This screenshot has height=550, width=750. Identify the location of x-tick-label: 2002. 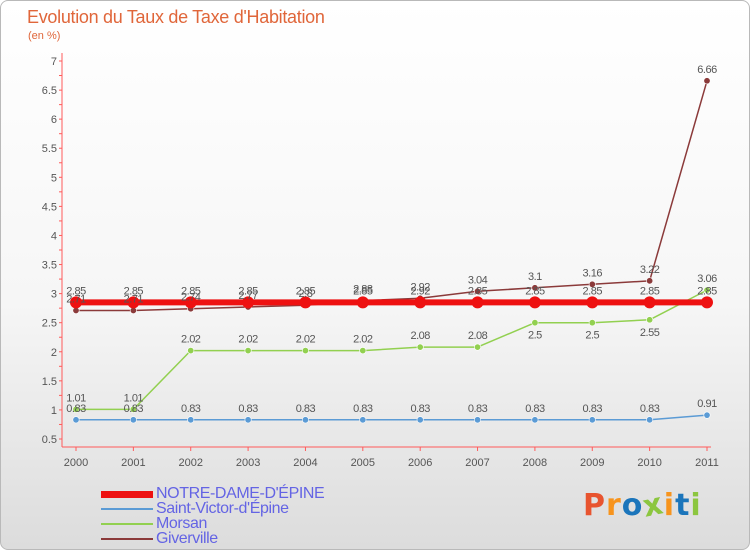
(190, 463).